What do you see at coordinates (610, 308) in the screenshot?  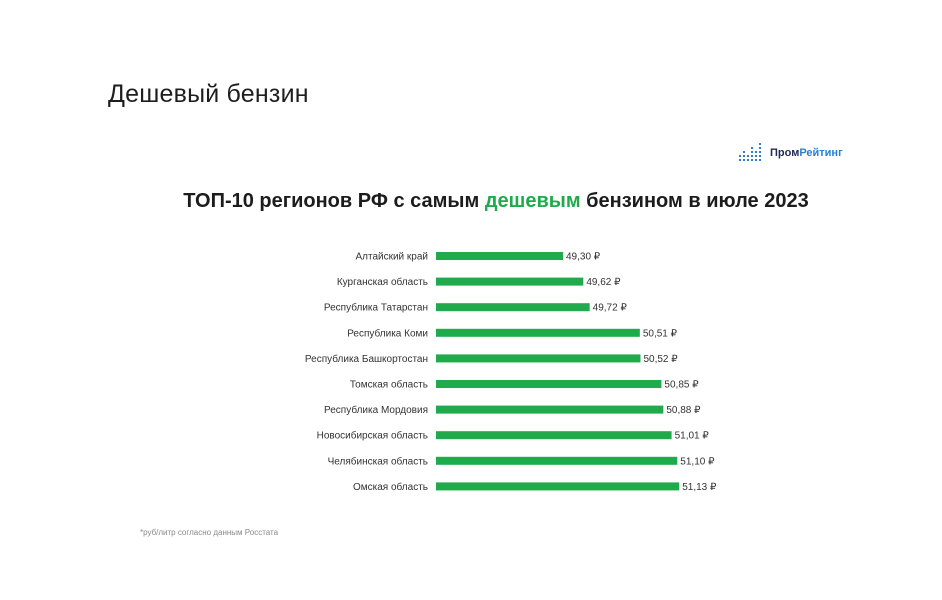 I see `value-label: 49,72 ₽` at bounding box center [610, 308].